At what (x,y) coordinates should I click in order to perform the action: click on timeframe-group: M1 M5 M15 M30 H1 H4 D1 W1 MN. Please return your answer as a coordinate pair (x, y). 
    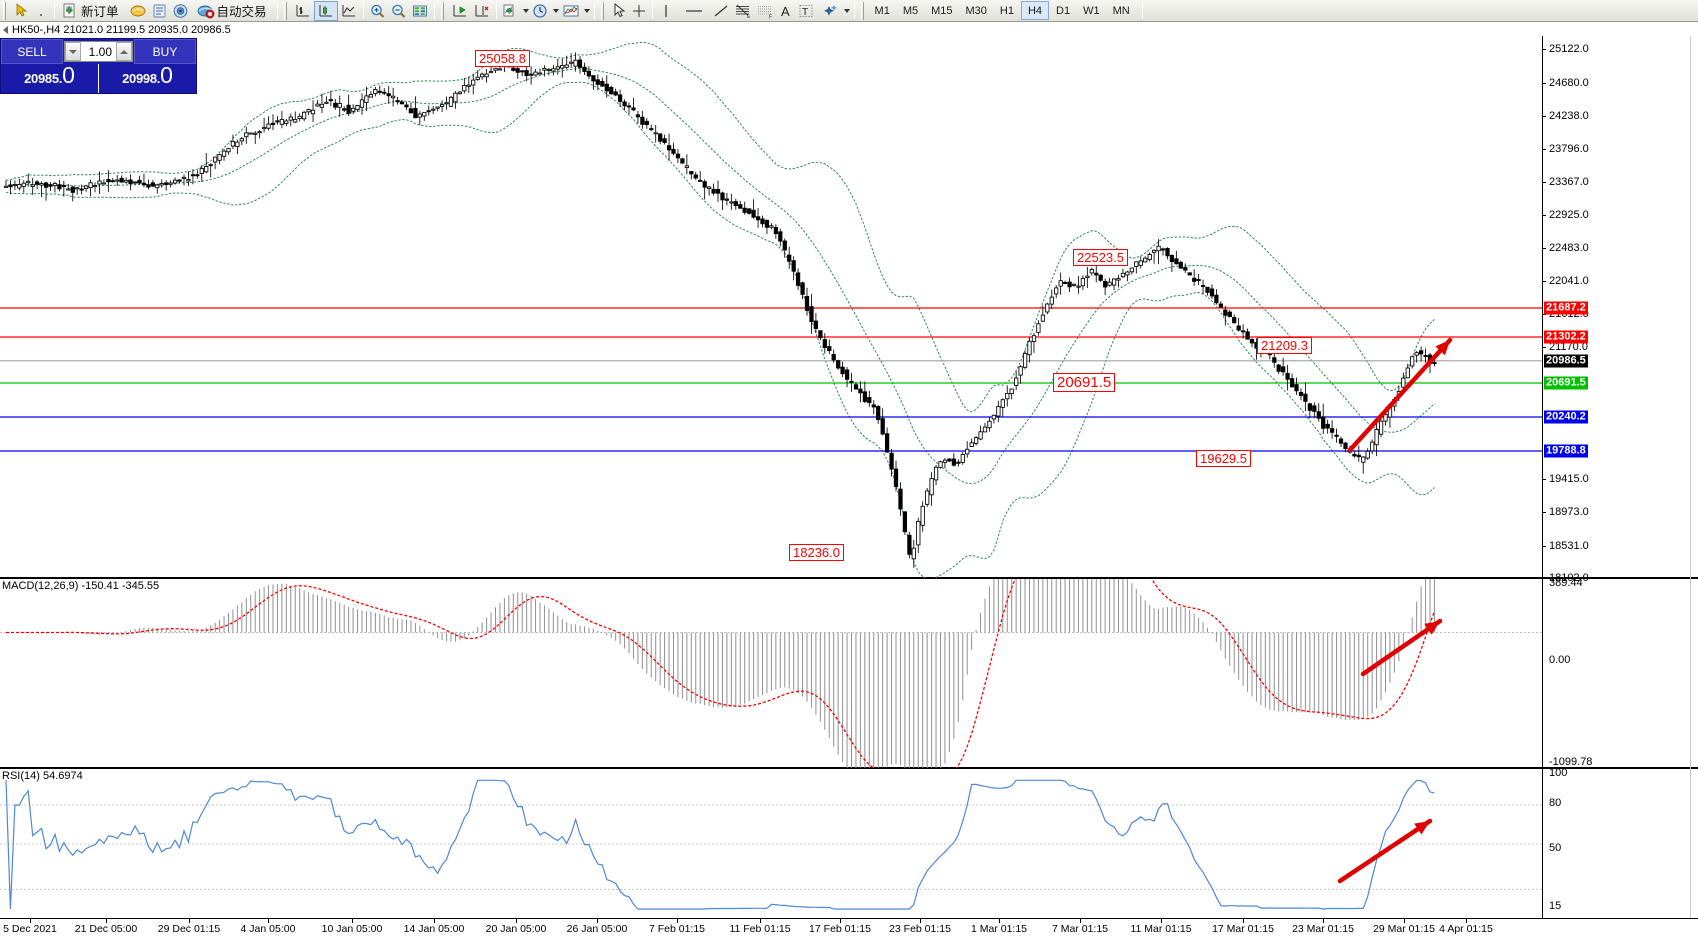
    Looking at the image, I should click on (1002, 10).